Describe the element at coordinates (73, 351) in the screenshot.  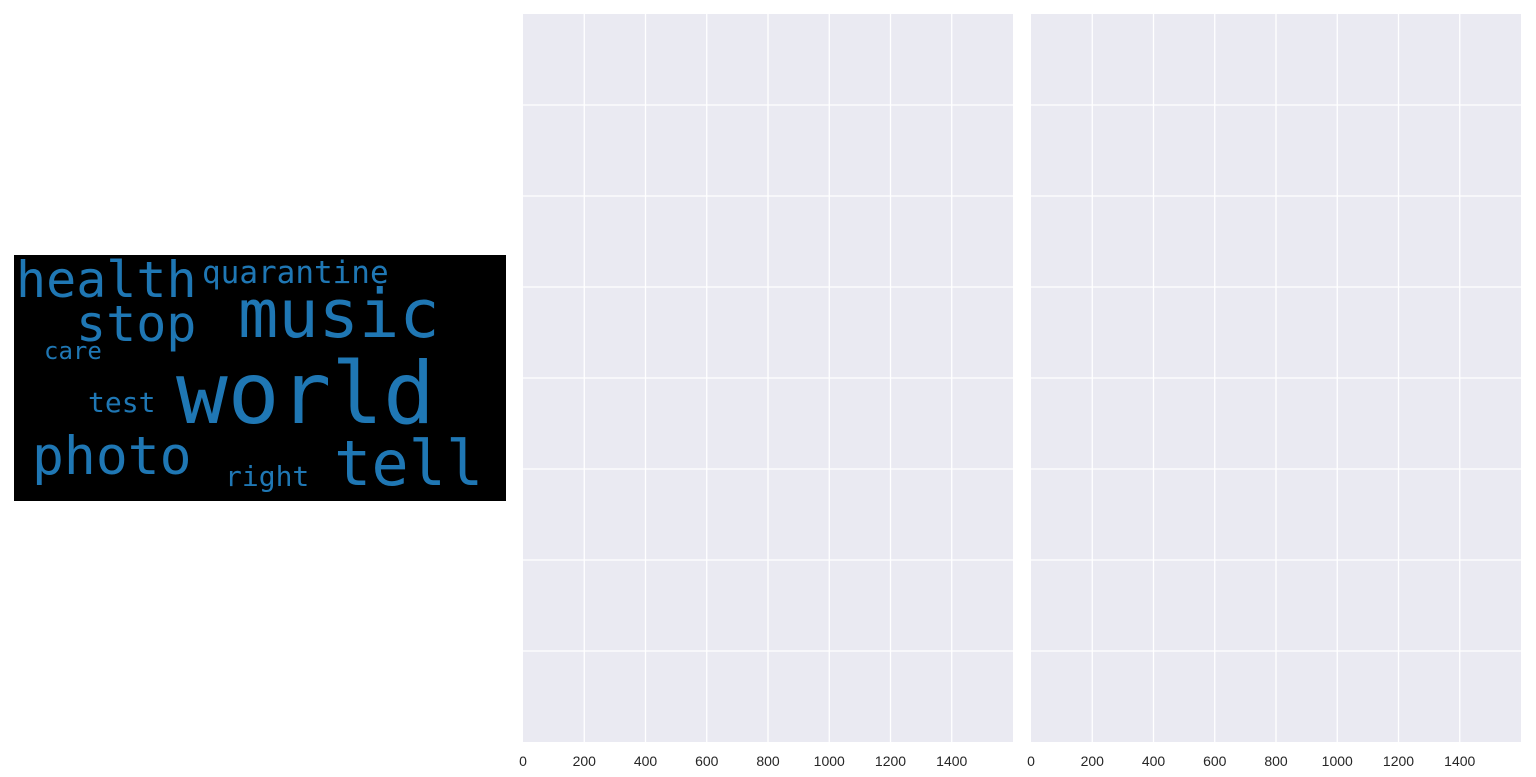
I see `word-care: care` at that location.